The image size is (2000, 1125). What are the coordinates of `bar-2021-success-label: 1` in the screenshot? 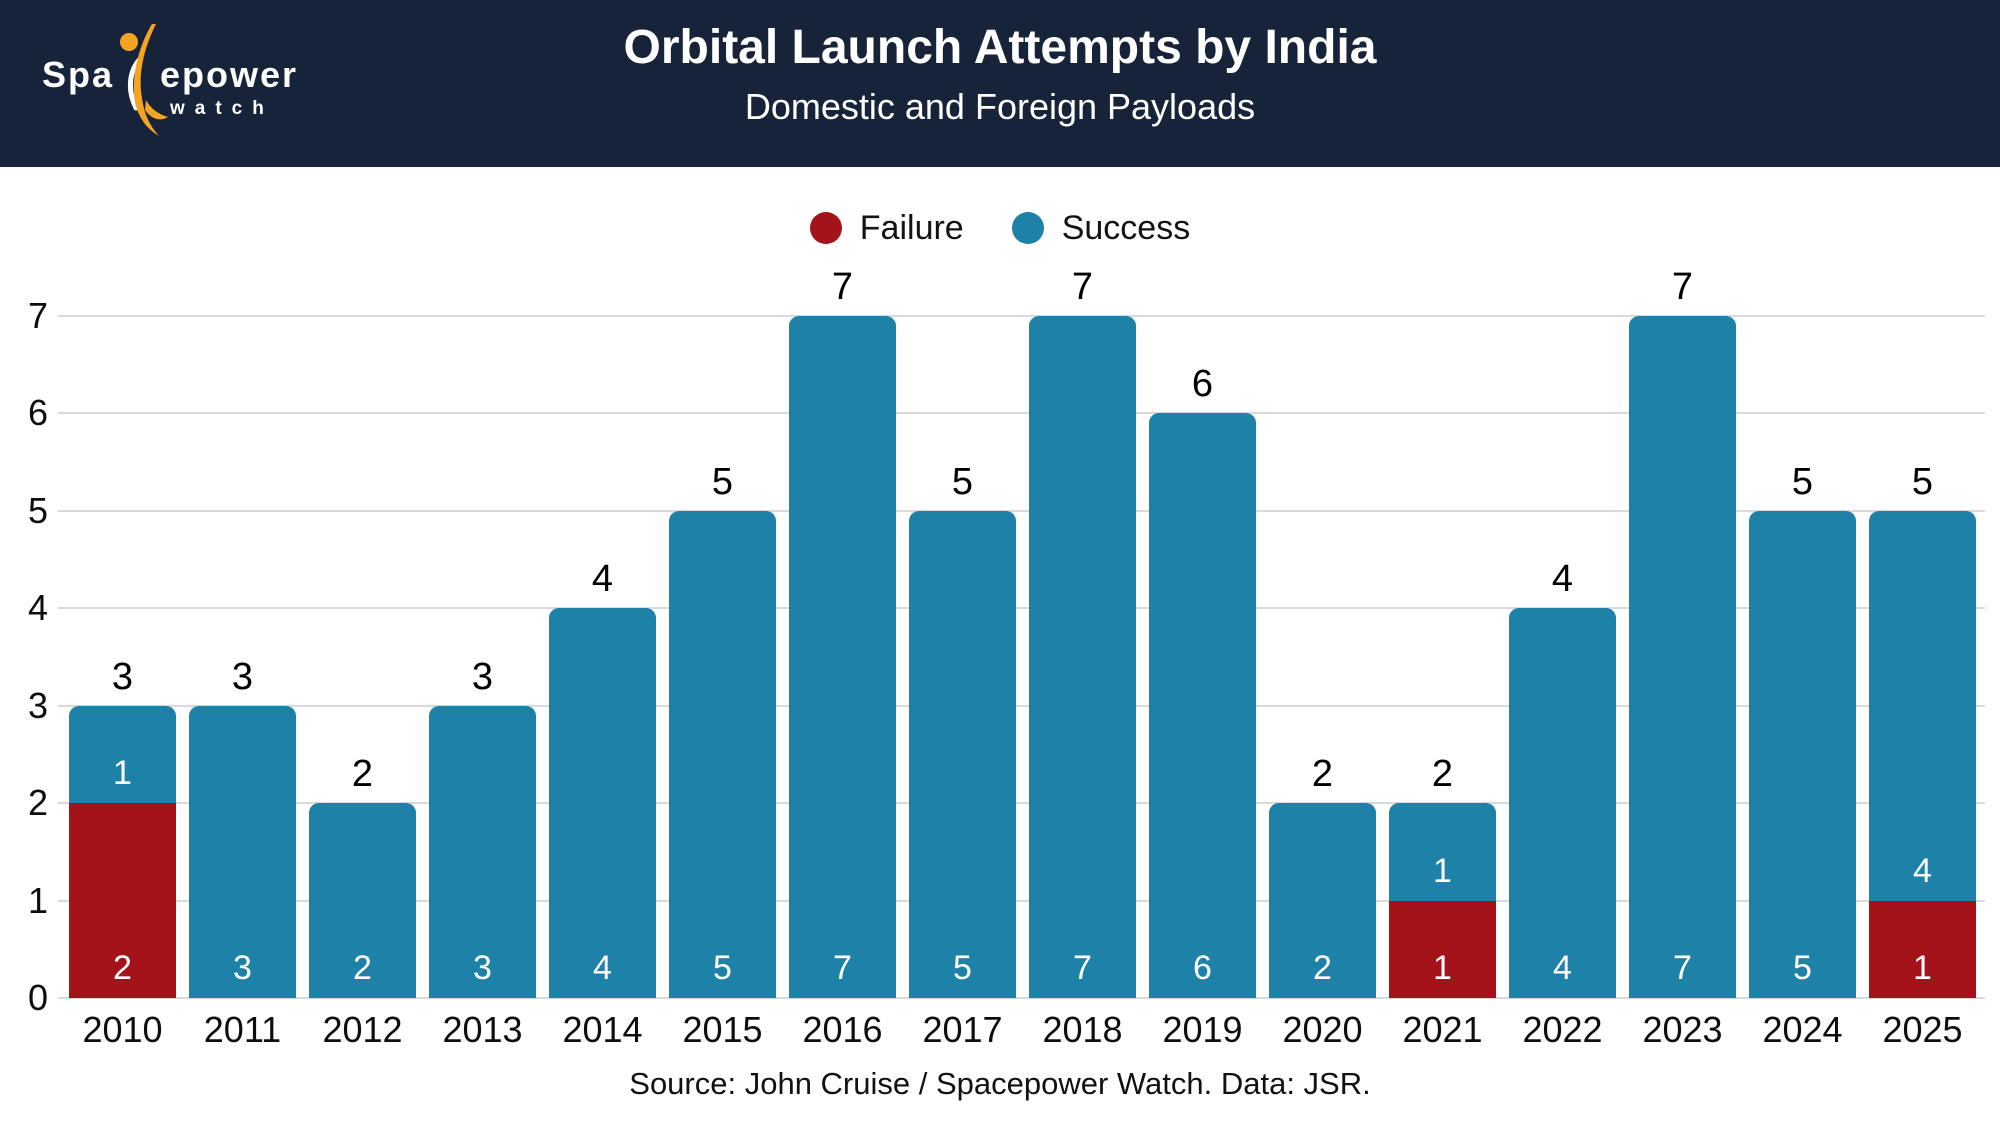 It's located at (1442, 870).